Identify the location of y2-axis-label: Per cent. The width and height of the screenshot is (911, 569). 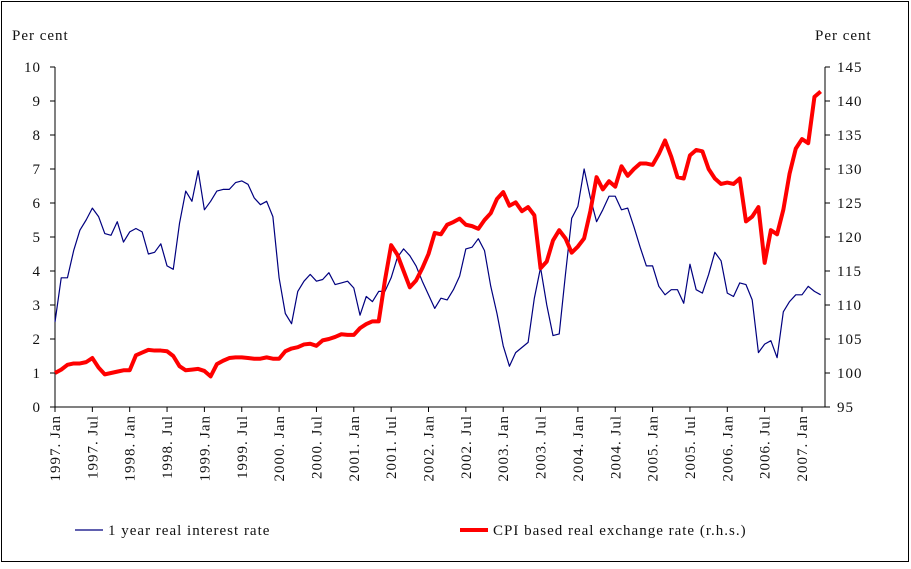
(843, 36).